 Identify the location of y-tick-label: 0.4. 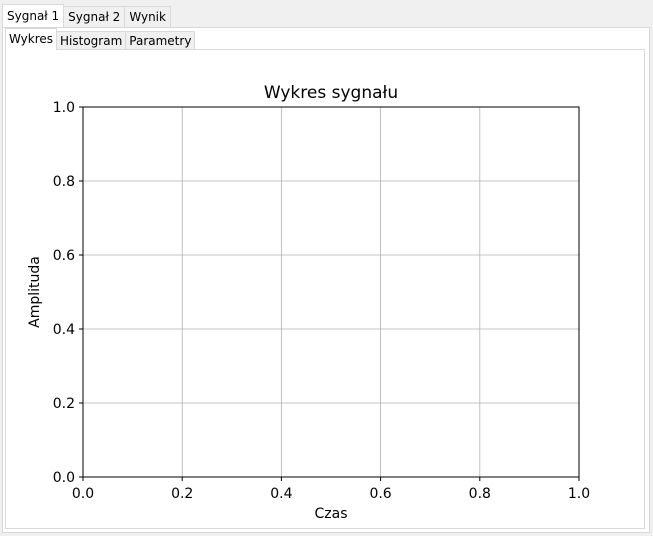
(64, 330).